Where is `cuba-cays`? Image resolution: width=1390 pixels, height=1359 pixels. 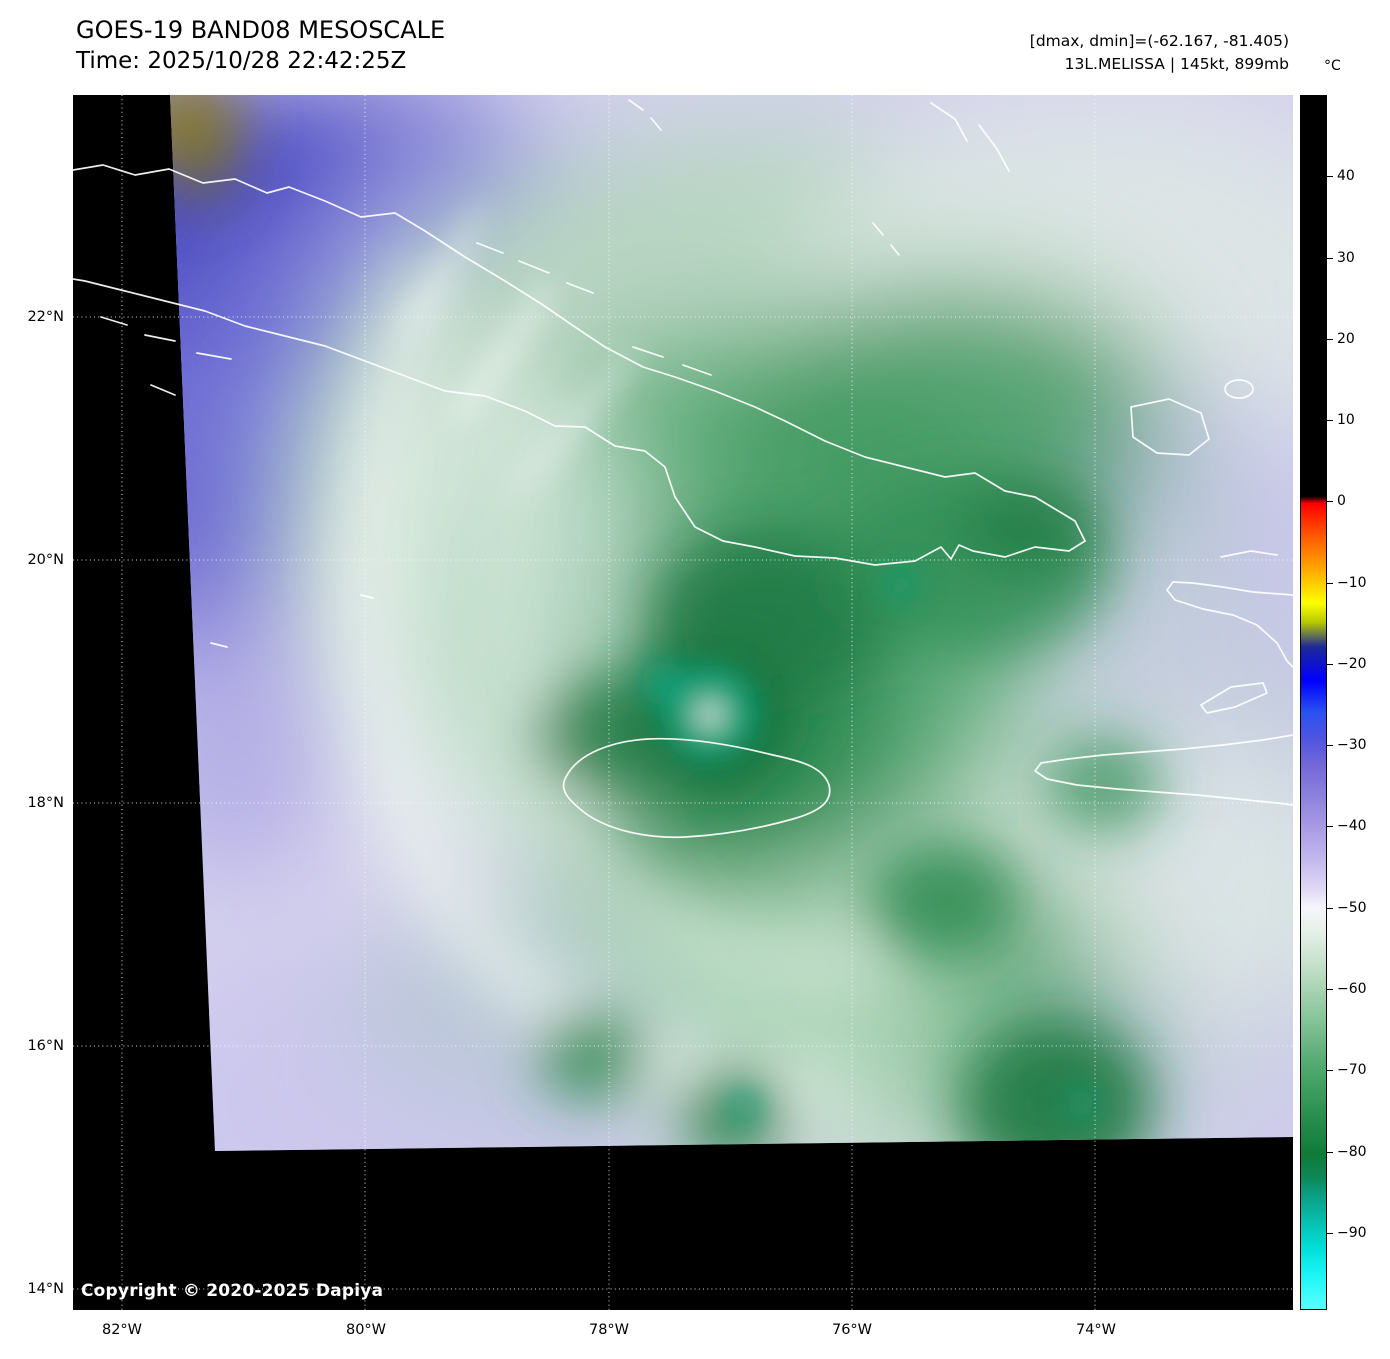
cuba-cays is located at coordinates (594, 309).